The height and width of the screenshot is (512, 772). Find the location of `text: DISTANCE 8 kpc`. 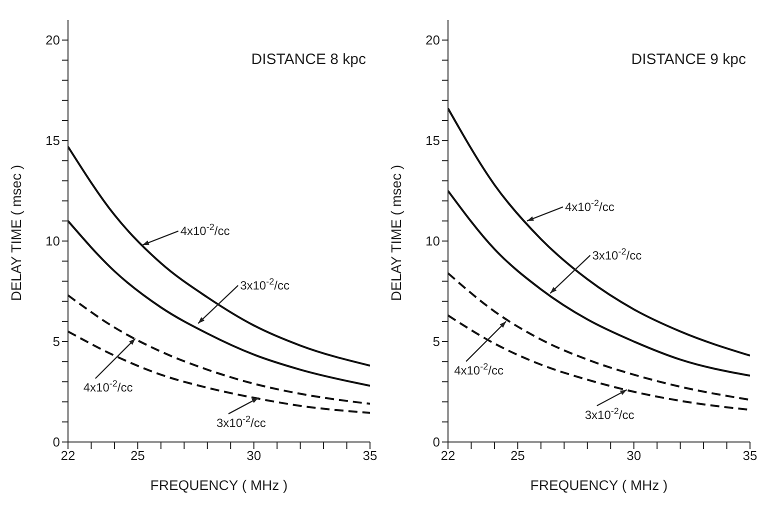

text: DISTANCE 8 kpc is located at coordinates (308, 59).